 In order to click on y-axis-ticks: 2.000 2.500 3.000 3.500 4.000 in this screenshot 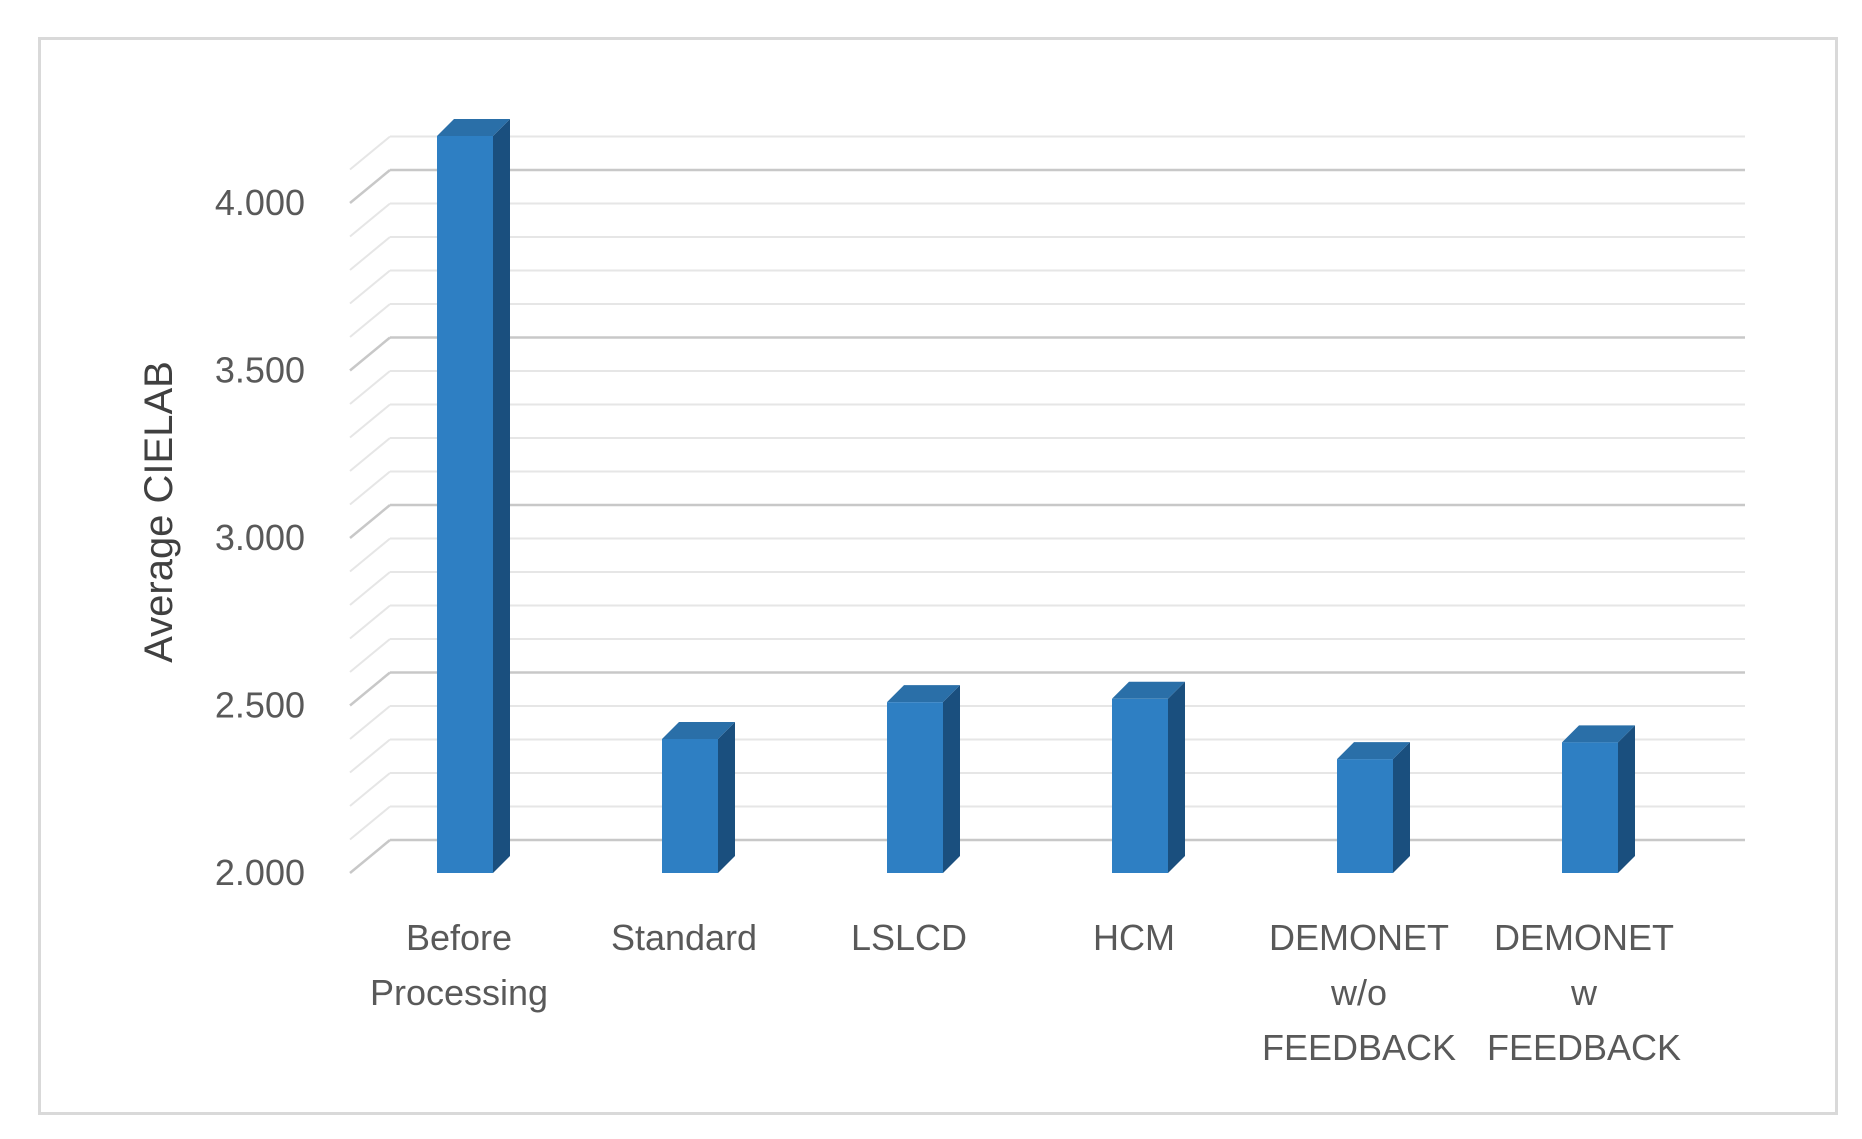, I will do `click(260, 537)`.